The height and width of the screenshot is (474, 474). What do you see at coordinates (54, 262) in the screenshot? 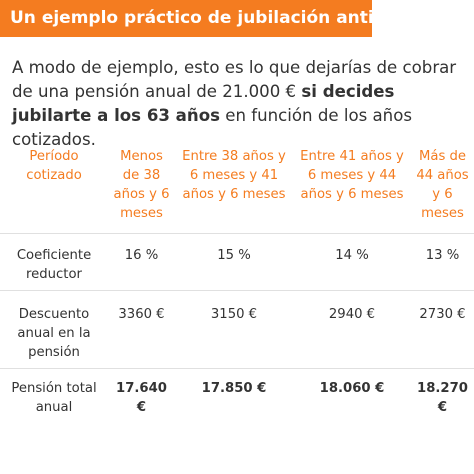
I see `row-label: Coeficiente reductor` at bounding box center [54, 262].